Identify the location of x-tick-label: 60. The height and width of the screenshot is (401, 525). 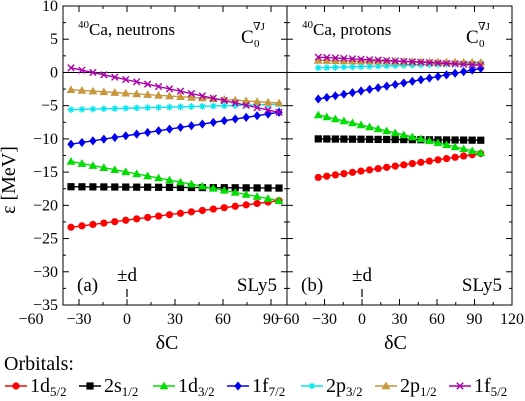
(223, 319).